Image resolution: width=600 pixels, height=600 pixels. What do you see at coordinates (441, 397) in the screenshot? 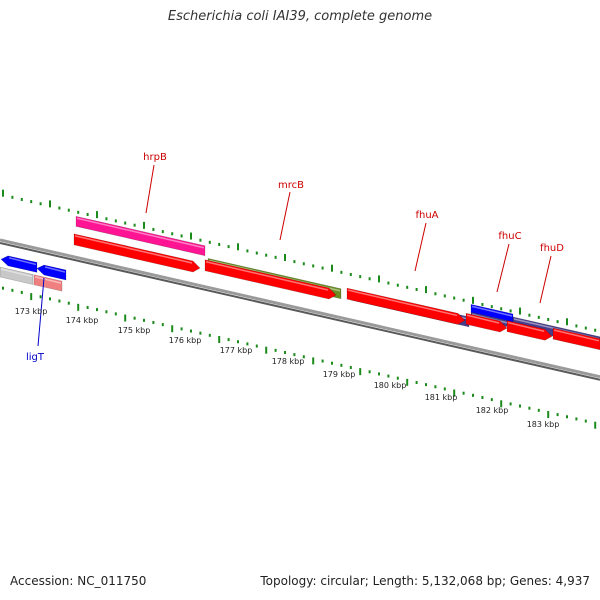
I see `kbp-label: 181 kbp` at bounding box center [441, 397].